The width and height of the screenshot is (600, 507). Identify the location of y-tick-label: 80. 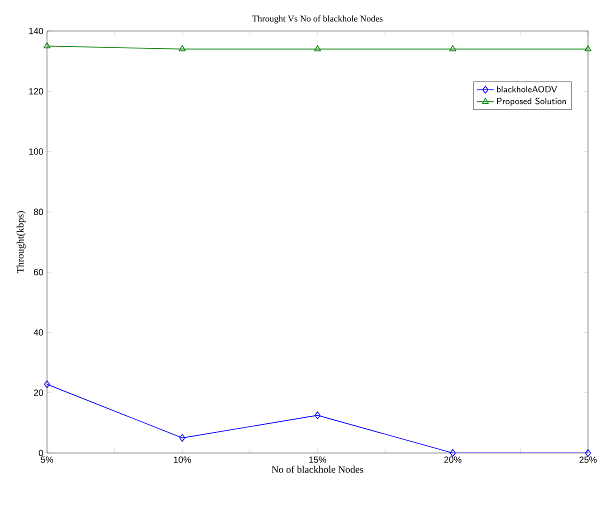
(39, 212).